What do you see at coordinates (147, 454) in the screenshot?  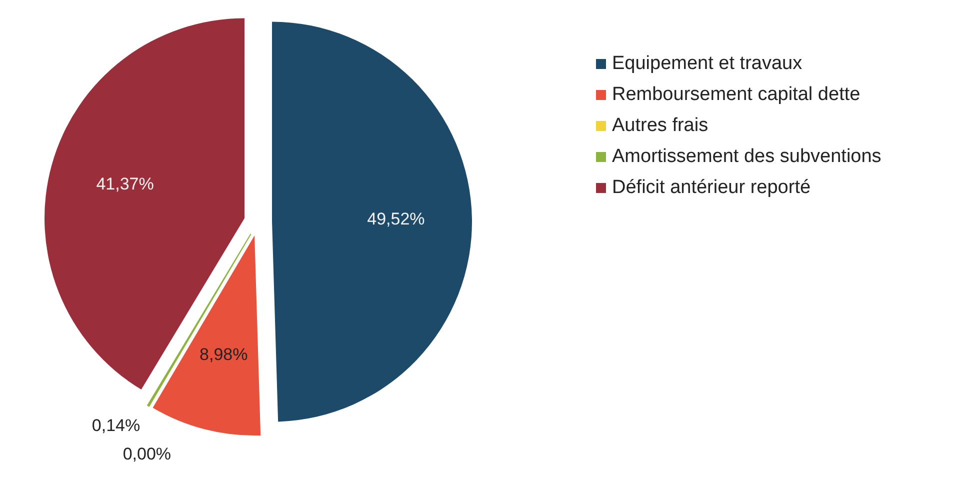 I see `text: 0,00%` at bounding box center [147, 454].